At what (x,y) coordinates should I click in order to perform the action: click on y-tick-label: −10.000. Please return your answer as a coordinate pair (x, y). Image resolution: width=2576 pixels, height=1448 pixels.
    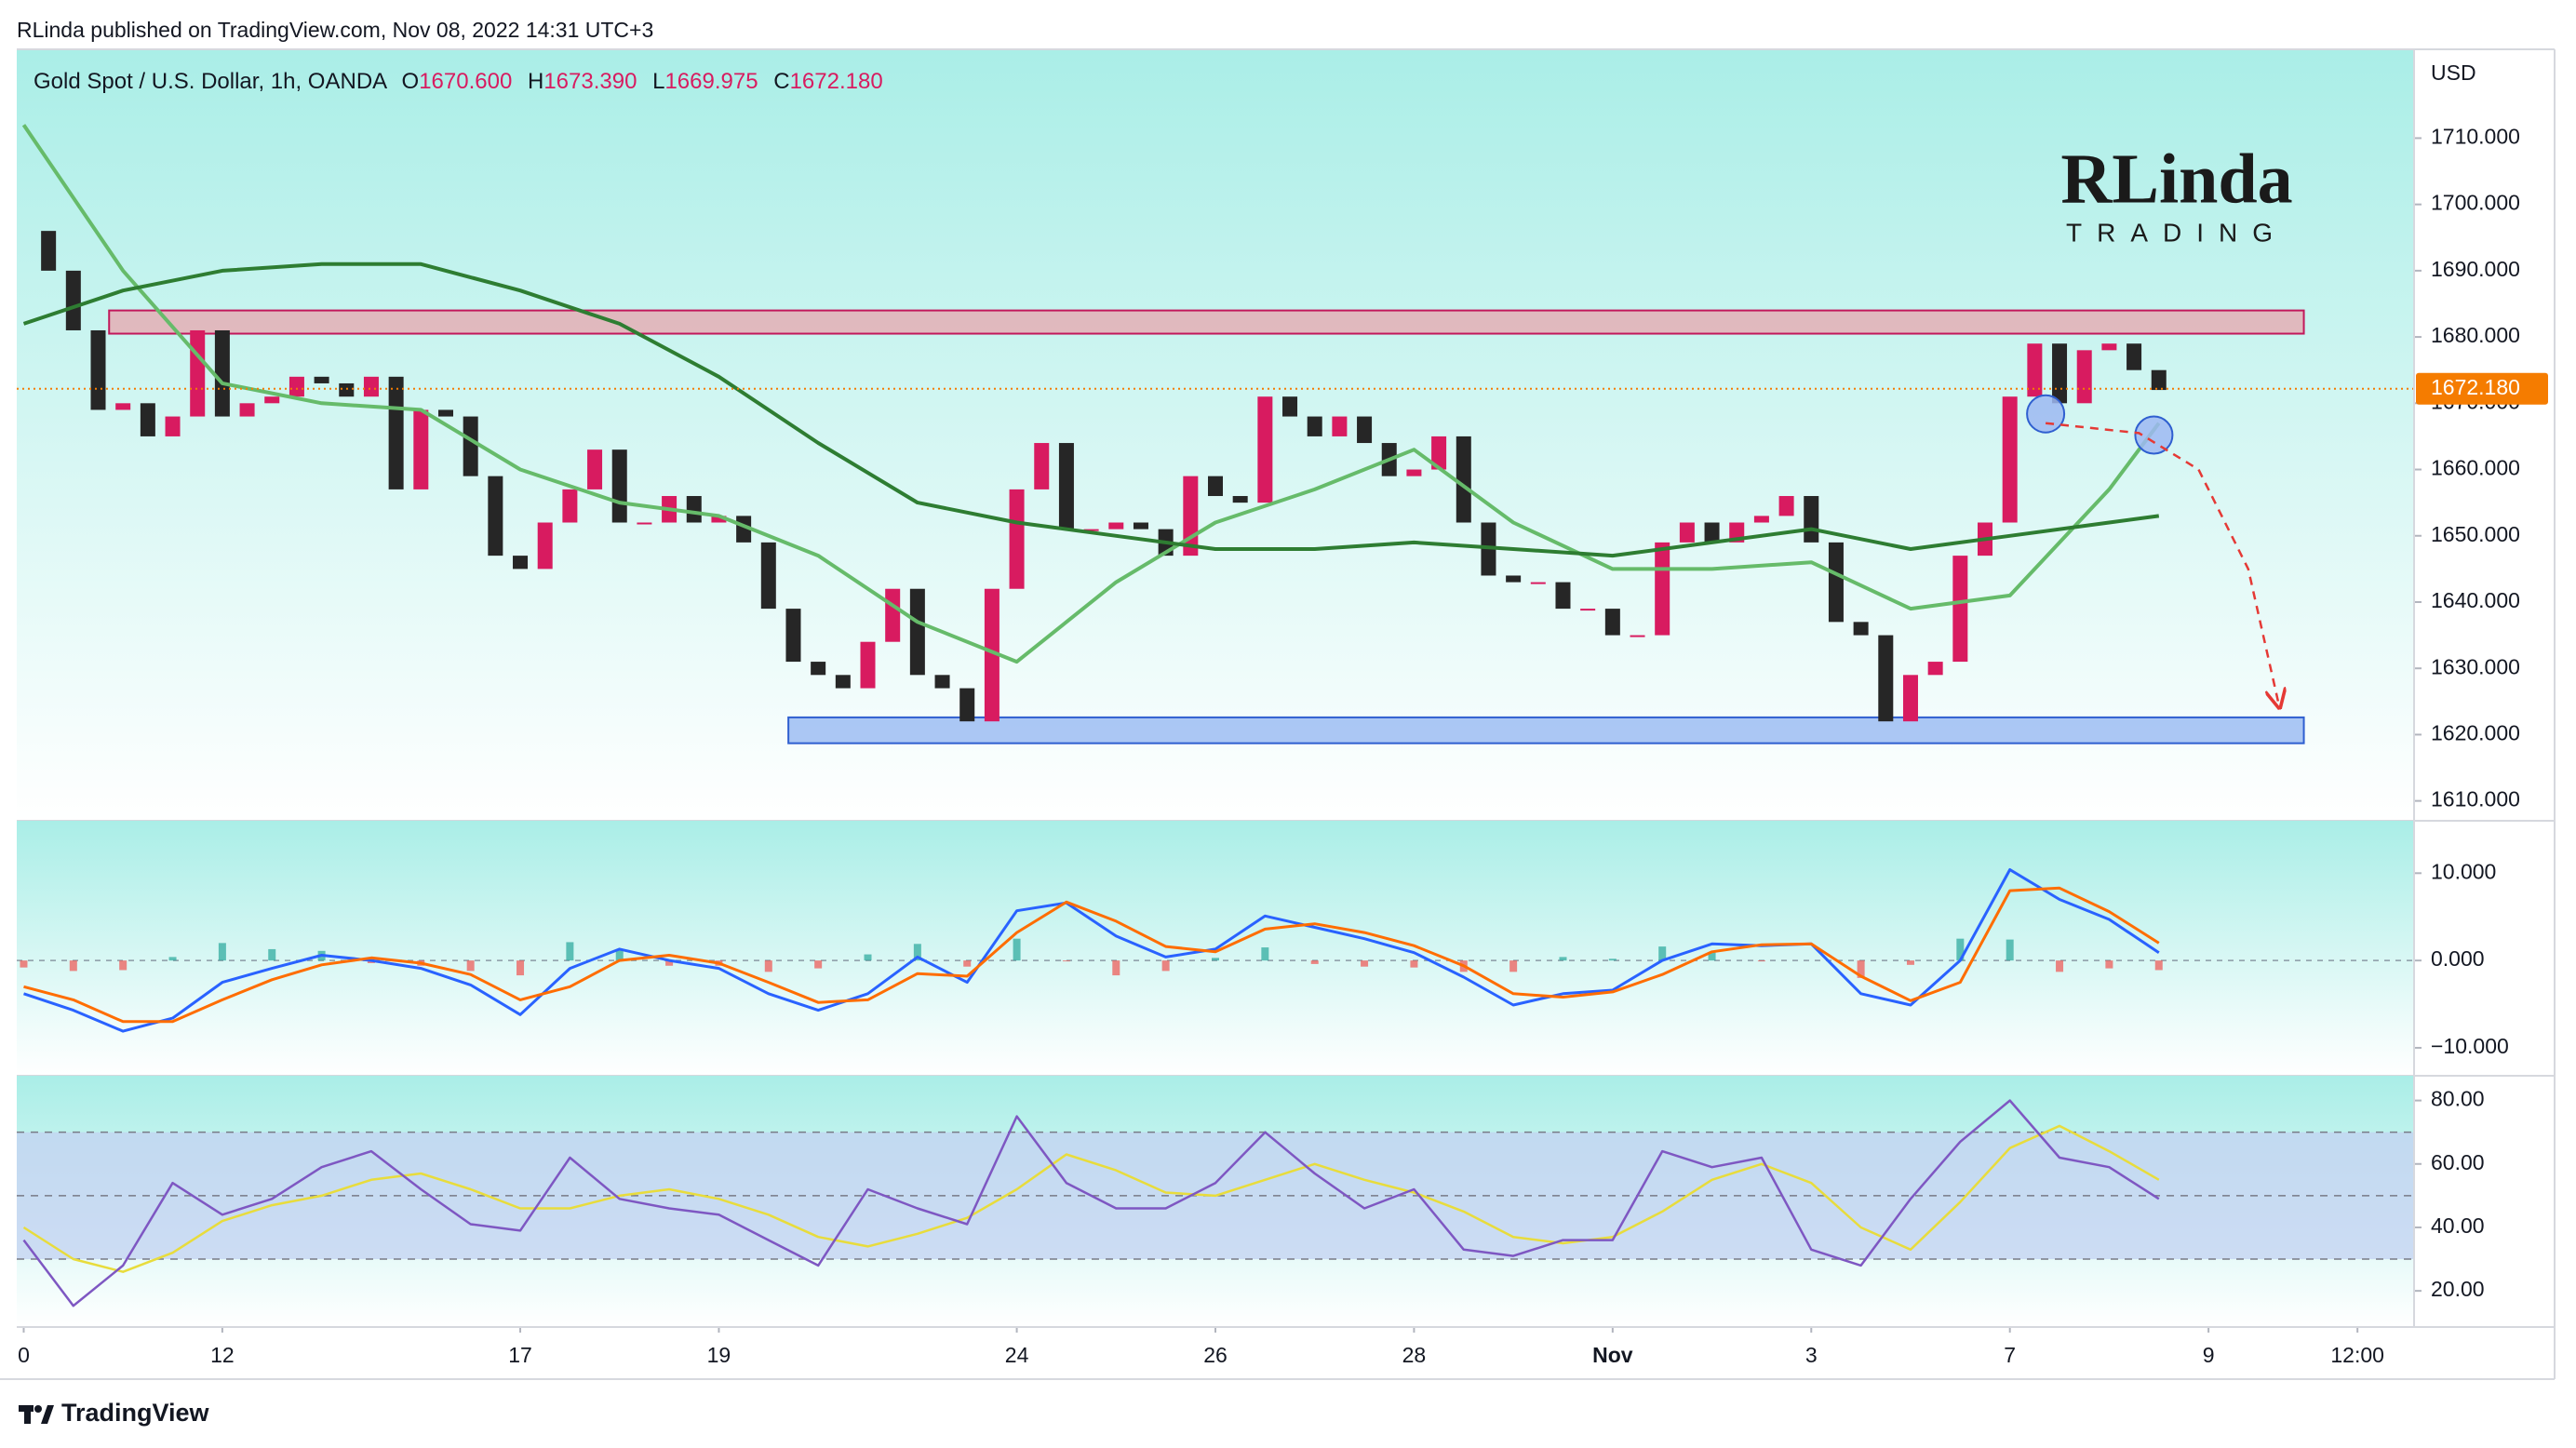
    Looking at the image, I should click on (2470, 1046).